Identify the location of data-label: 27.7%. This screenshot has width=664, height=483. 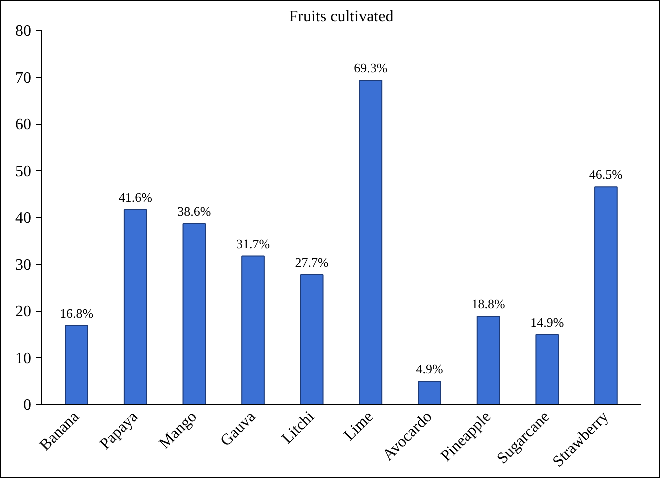
(312, 262).